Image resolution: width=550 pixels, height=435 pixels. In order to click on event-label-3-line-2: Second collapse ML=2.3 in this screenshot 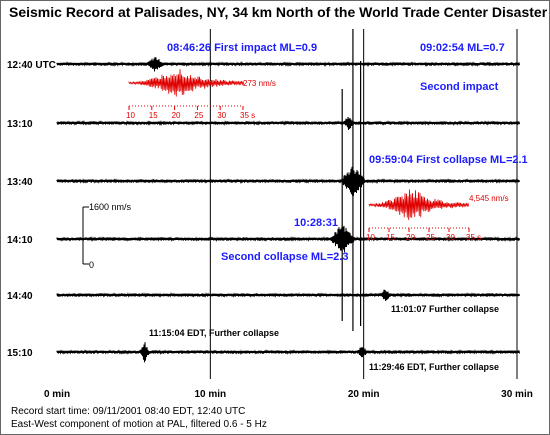, I will do `click(284, 257)`.